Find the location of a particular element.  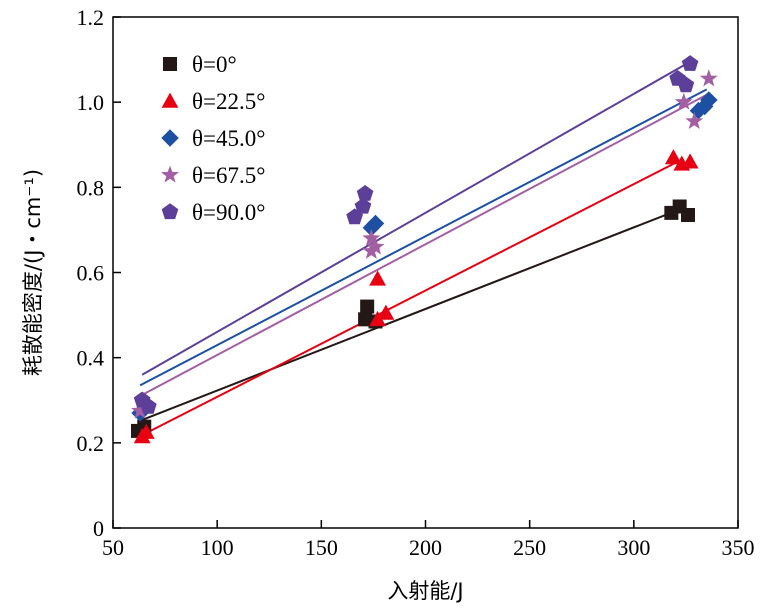

y-tick-label: 1.2 is located at coordinates (91, 17).